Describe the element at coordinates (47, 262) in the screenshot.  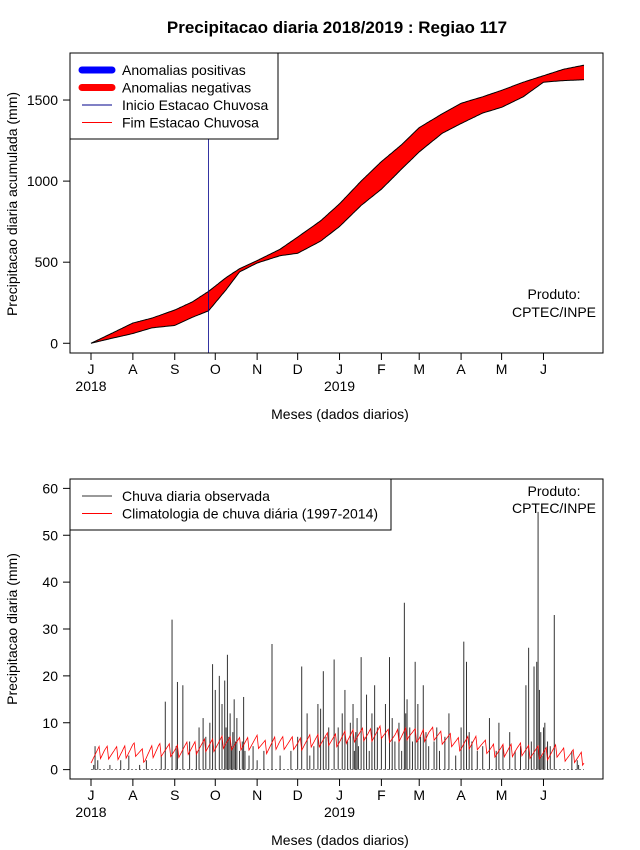
I see `y-tick-label: 500` at that location.